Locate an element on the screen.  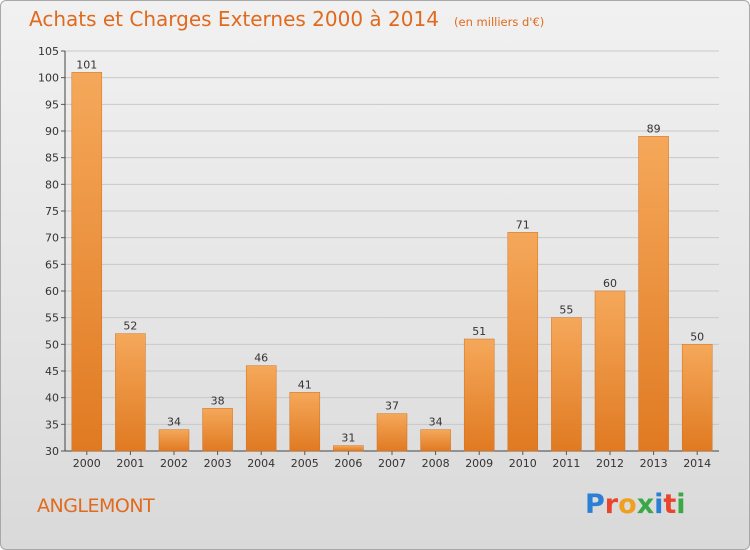
x-tick-label-2013: 2013 is located at coordinates (654, 463).